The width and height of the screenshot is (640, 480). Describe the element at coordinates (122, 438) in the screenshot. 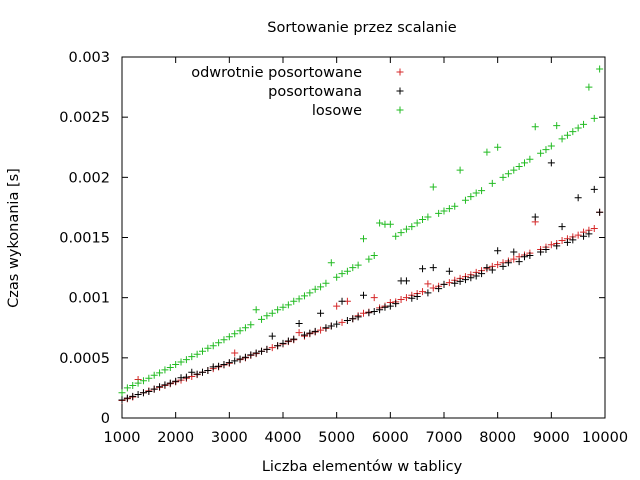

I see `x-tick-label: 1000` at that location.